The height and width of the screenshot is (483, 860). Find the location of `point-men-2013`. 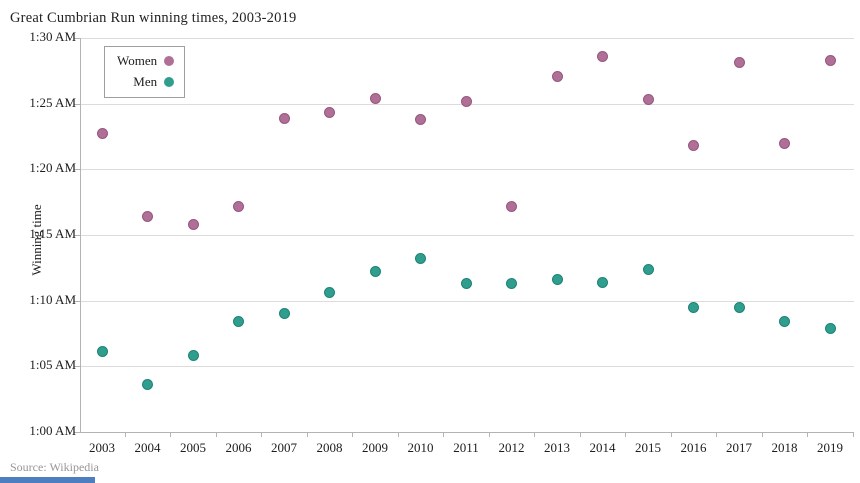

point-men-2013 is located at coordinates (557, 280).